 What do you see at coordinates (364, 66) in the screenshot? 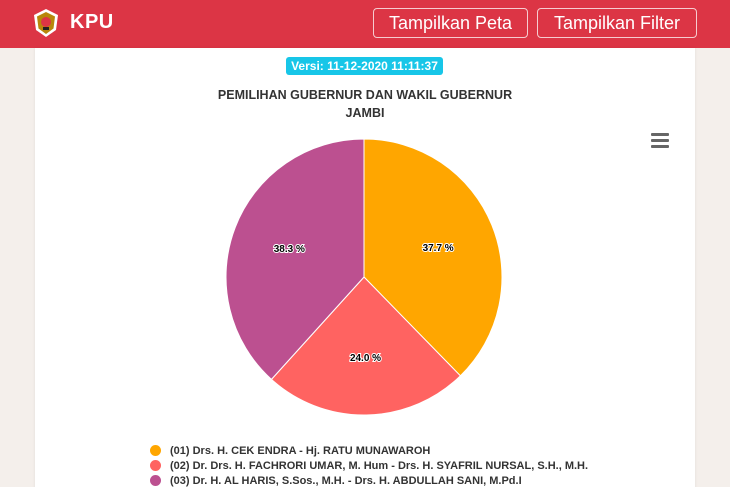
I see `version-badge: Versi: 11-12-2020 11:11:37` at bounding box center [364, 66].